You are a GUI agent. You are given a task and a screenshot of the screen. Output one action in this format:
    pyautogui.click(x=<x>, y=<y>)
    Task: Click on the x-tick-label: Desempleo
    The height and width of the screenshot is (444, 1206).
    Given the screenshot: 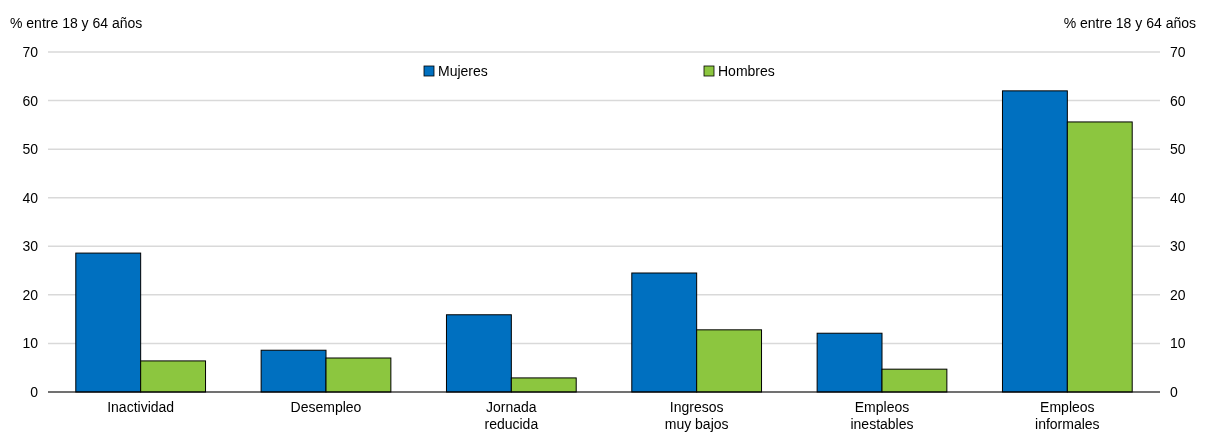 What is the action you would take?
    pyautogui.click(x=326, y=407)
    